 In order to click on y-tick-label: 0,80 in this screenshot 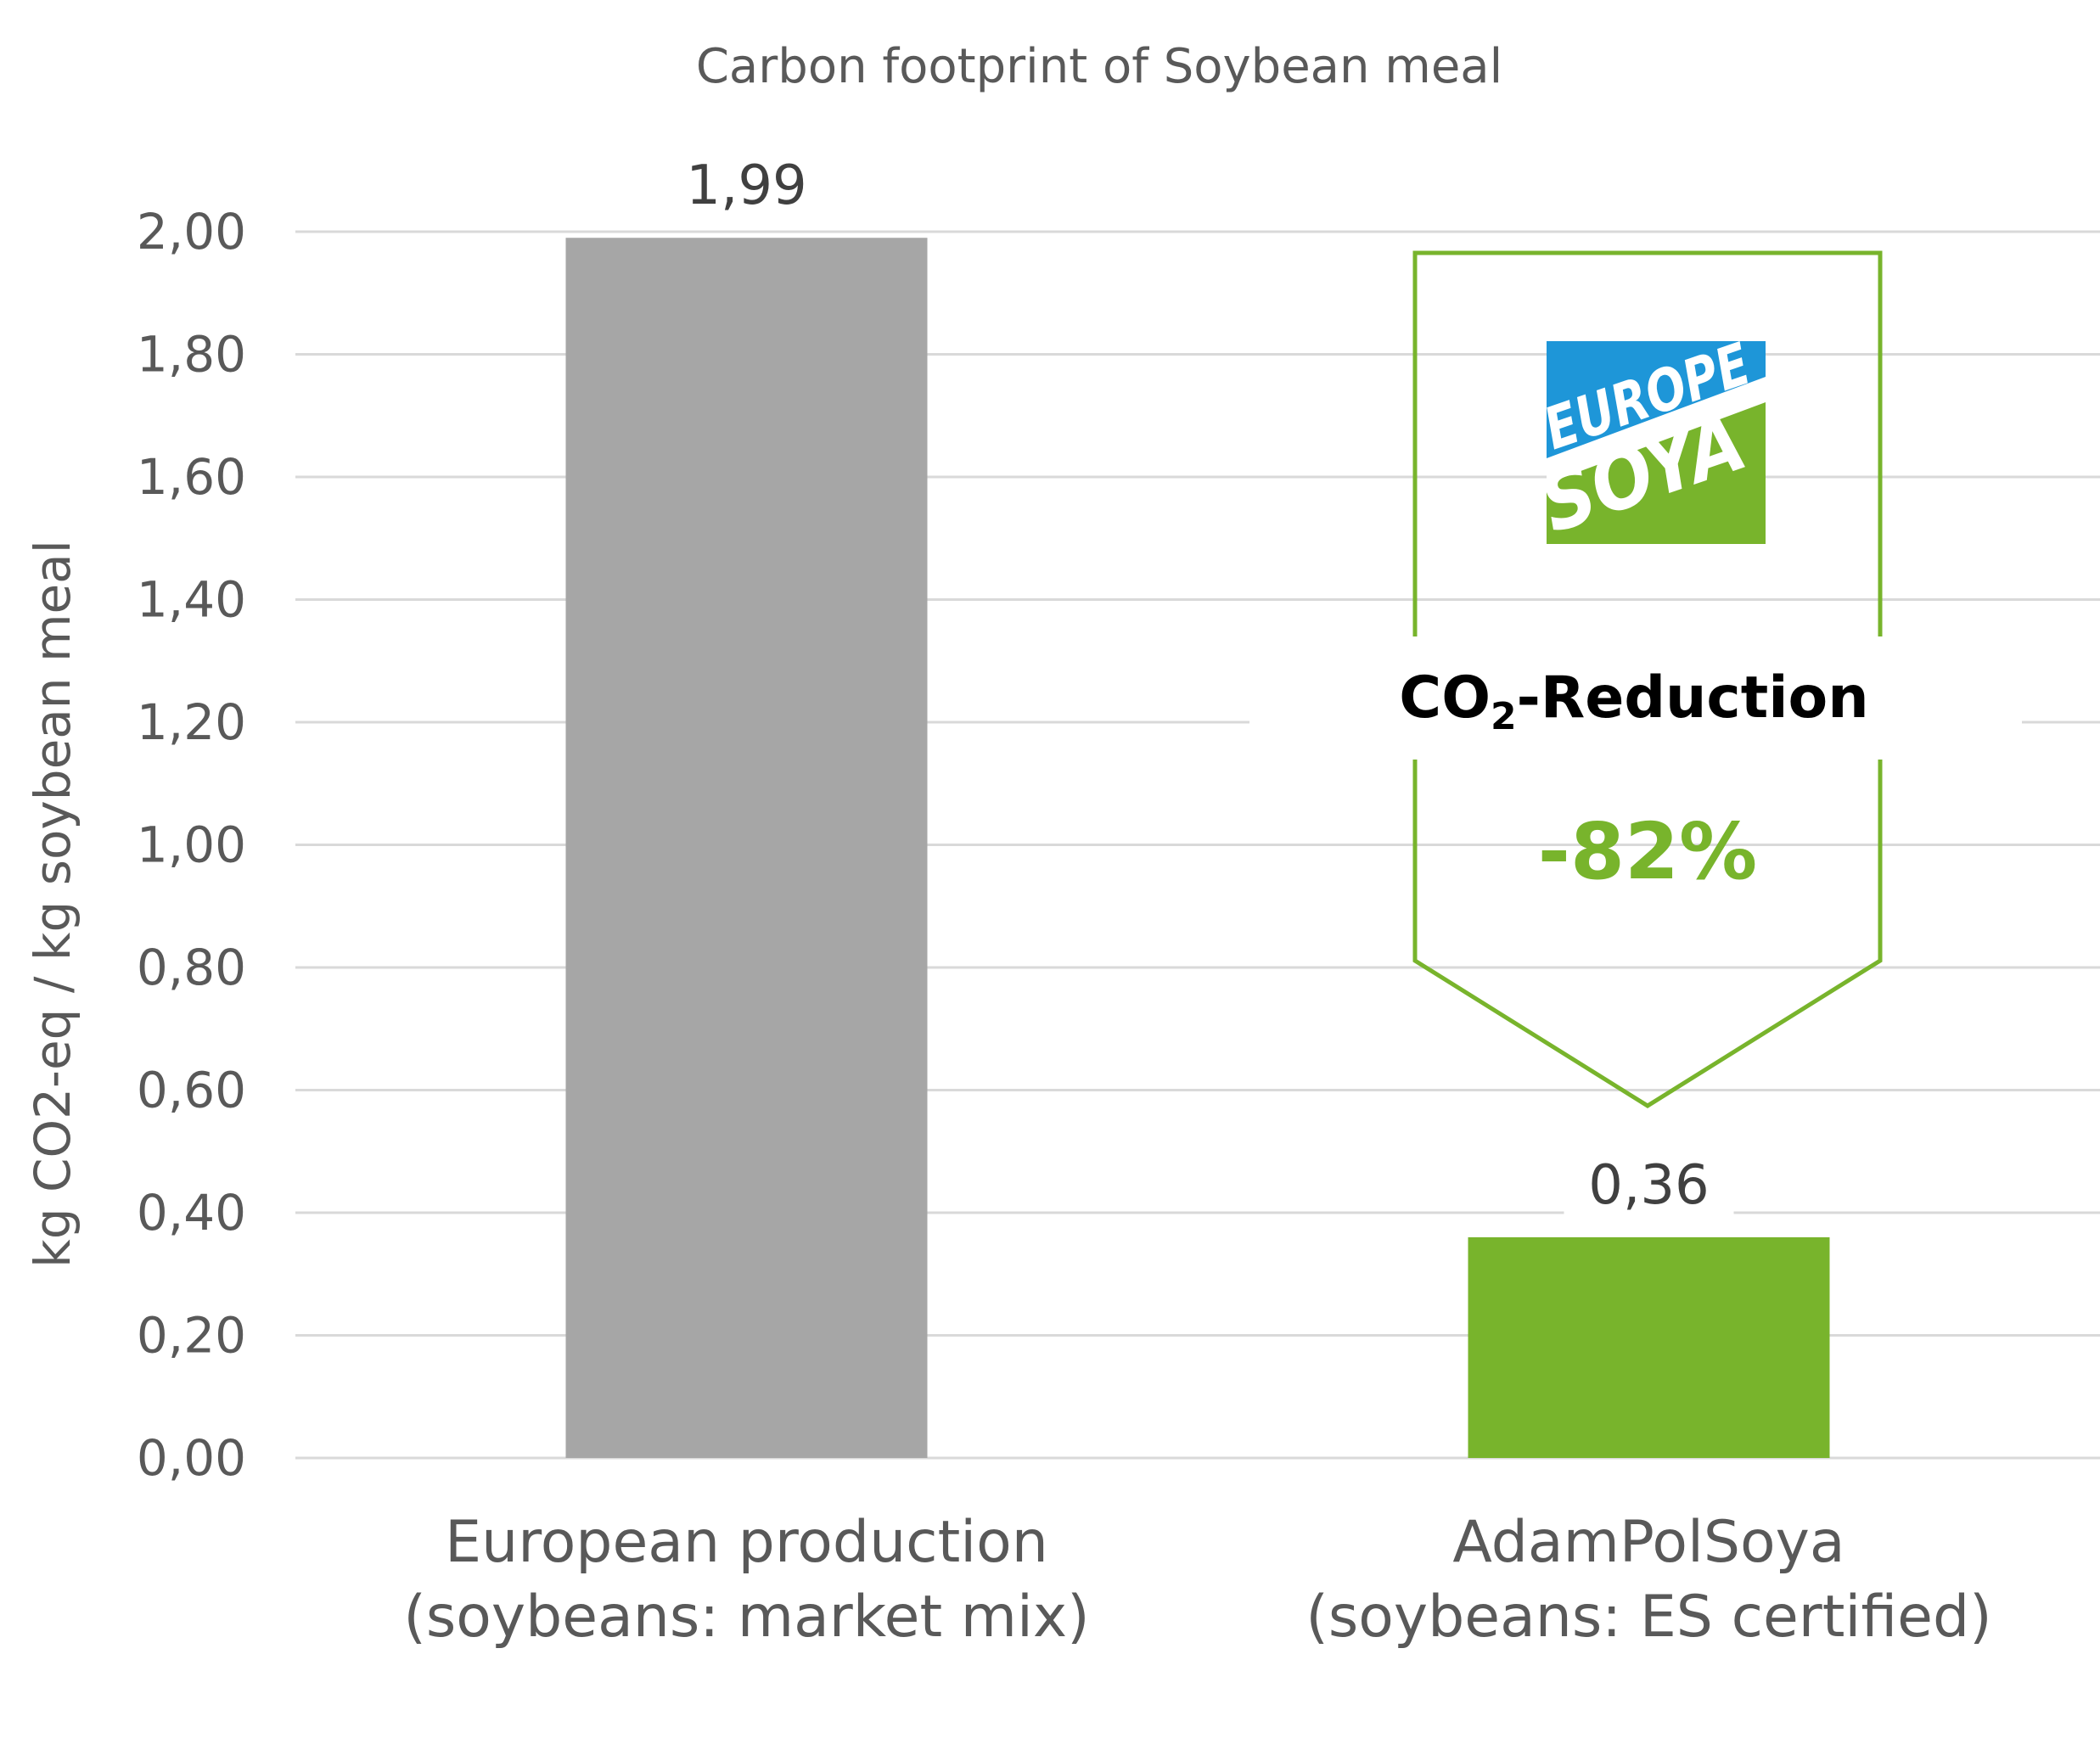, I will do `click(191, 967)`.